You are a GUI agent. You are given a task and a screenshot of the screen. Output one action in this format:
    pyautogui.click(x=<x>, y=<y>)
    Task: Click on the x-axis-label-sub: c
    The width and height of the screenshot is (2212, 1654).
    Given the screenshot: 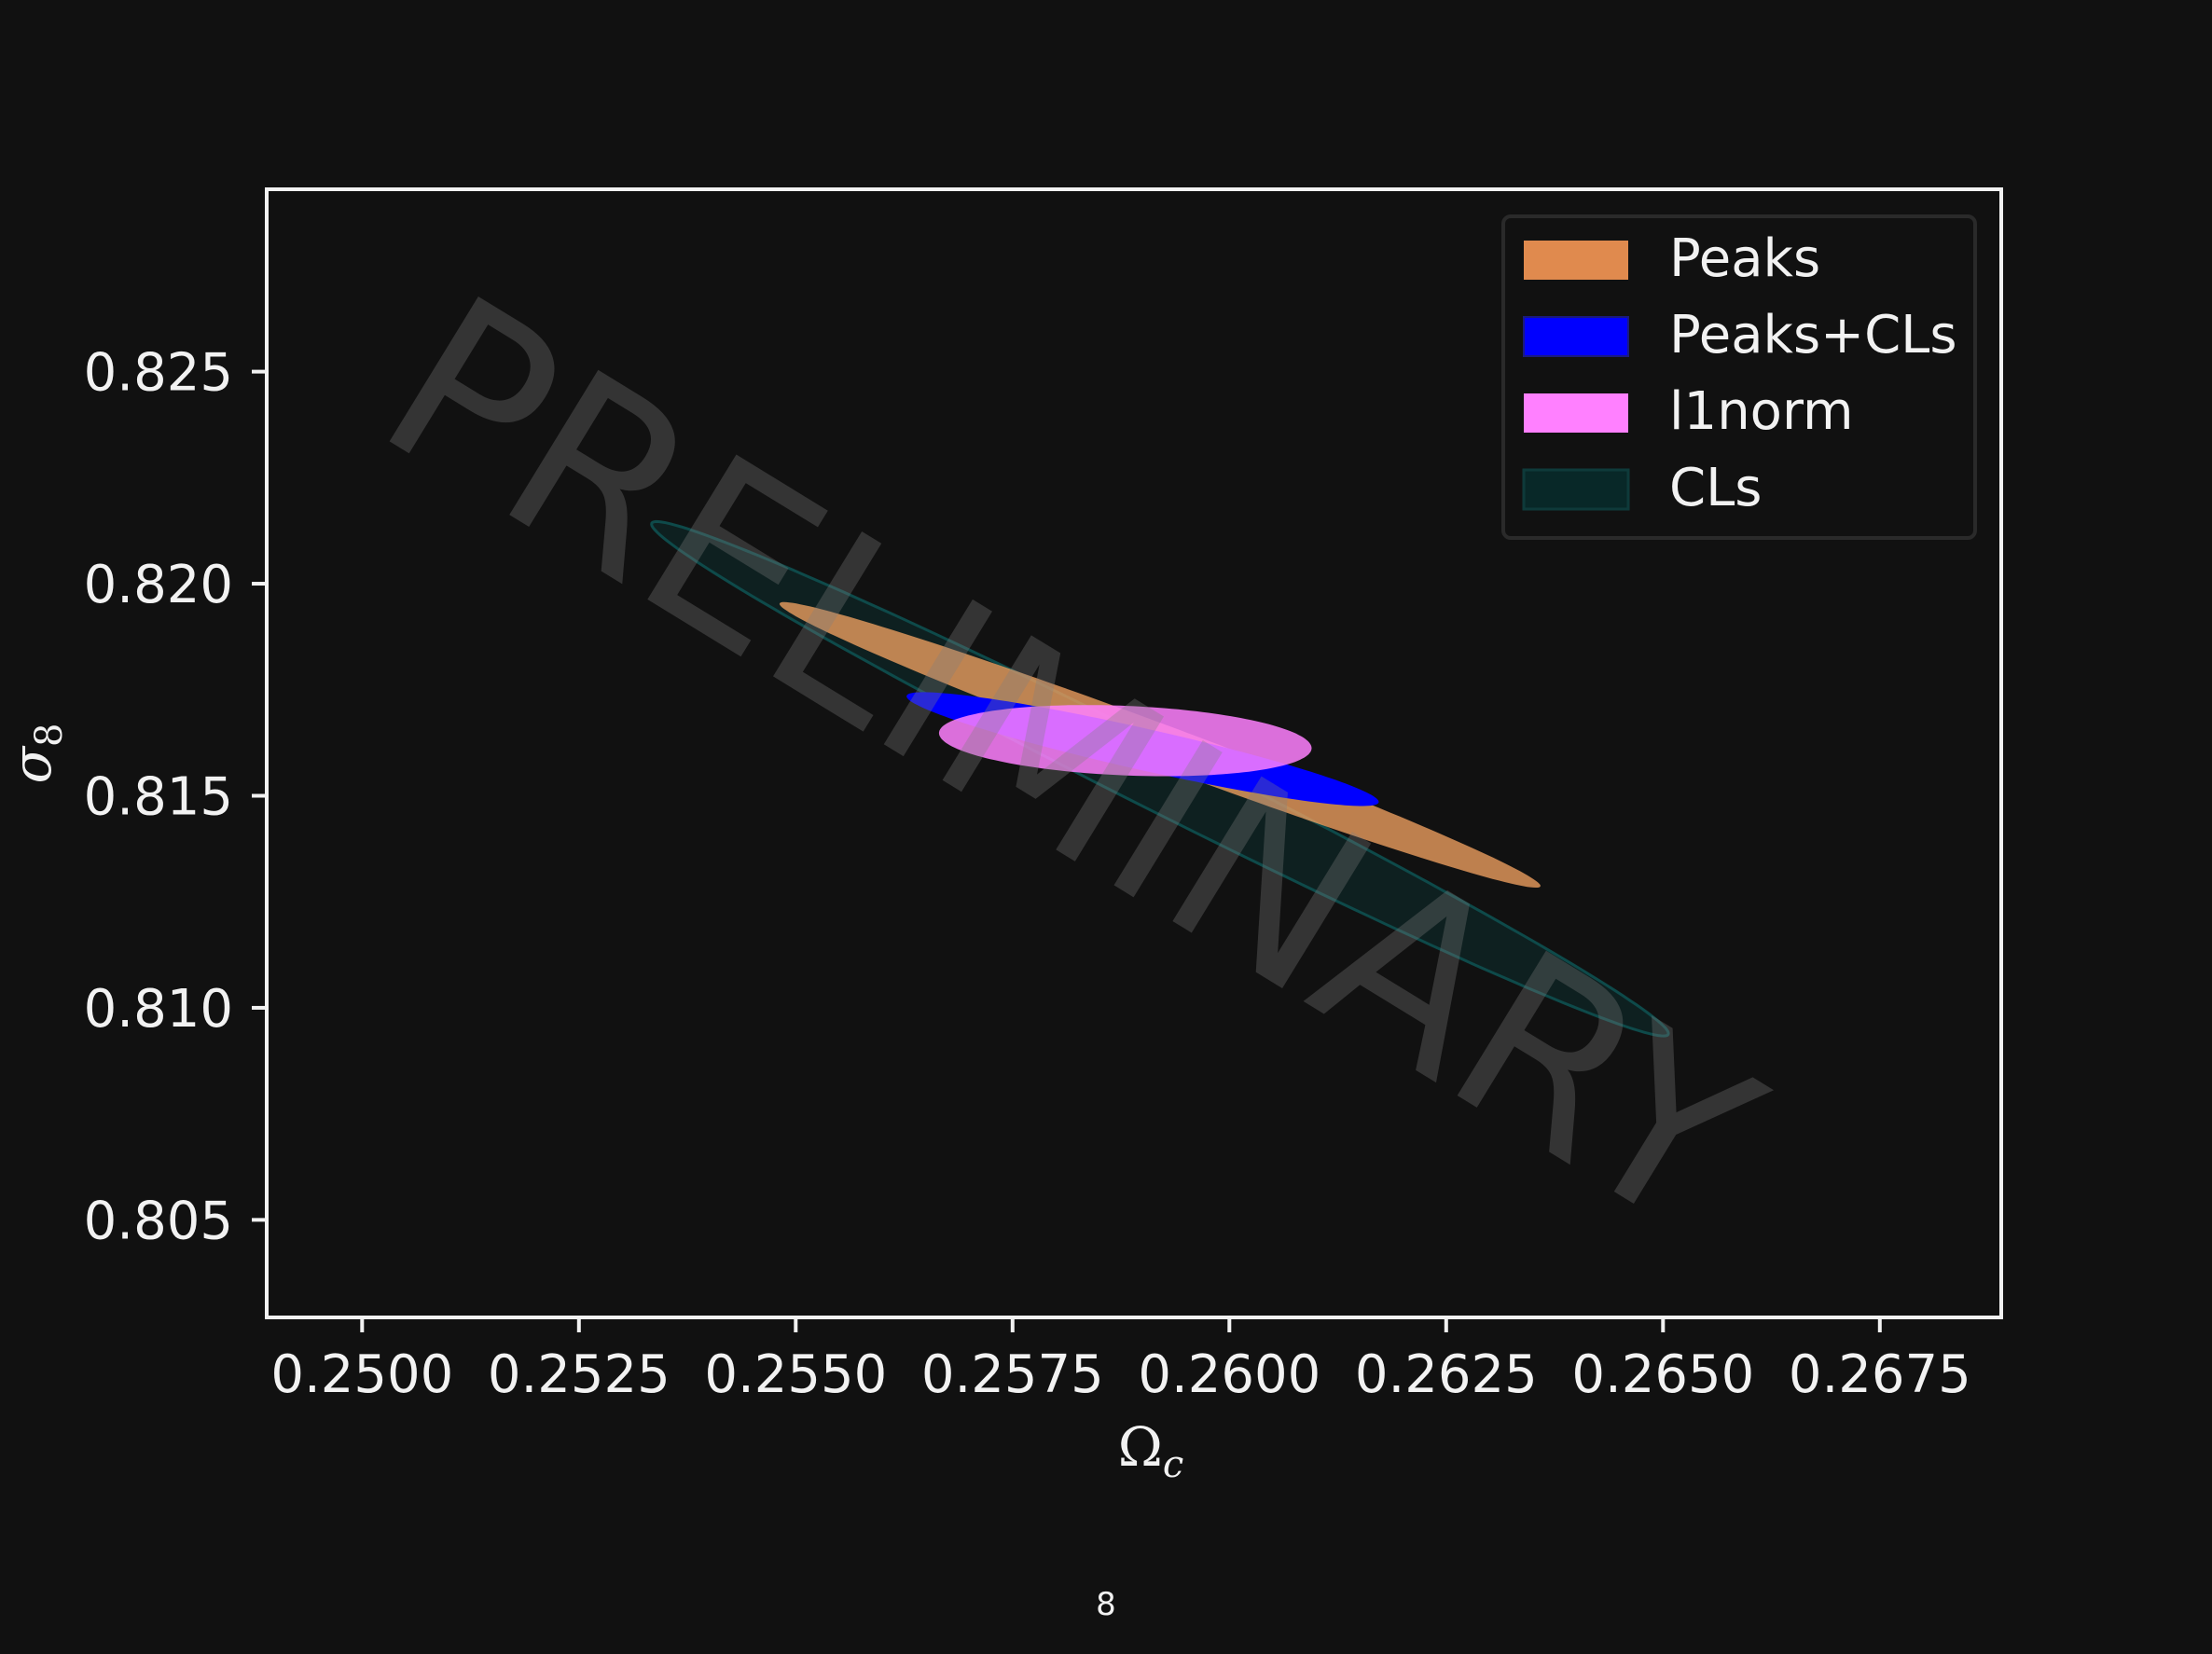 What is the action you would take?
    pyautogui.click(x=1173, y=1465)
    